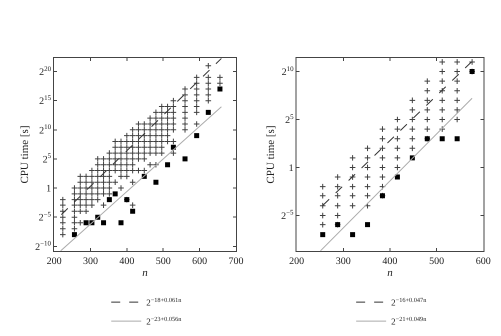  Describe the element at coordinates (45, 101) in the screenshot. I see `y-tick-label: 2$^{15}$` at that location.